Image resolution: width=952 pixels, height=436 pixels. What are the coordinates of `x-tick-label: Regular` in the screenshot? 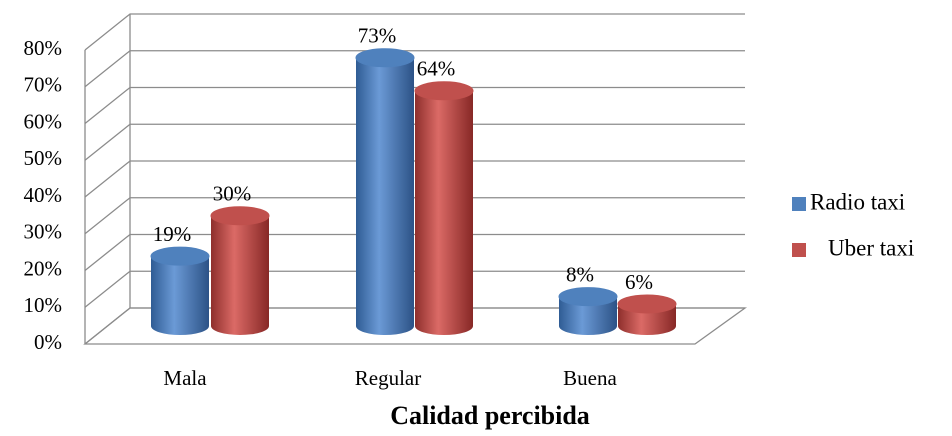 It's located at (388, 378).